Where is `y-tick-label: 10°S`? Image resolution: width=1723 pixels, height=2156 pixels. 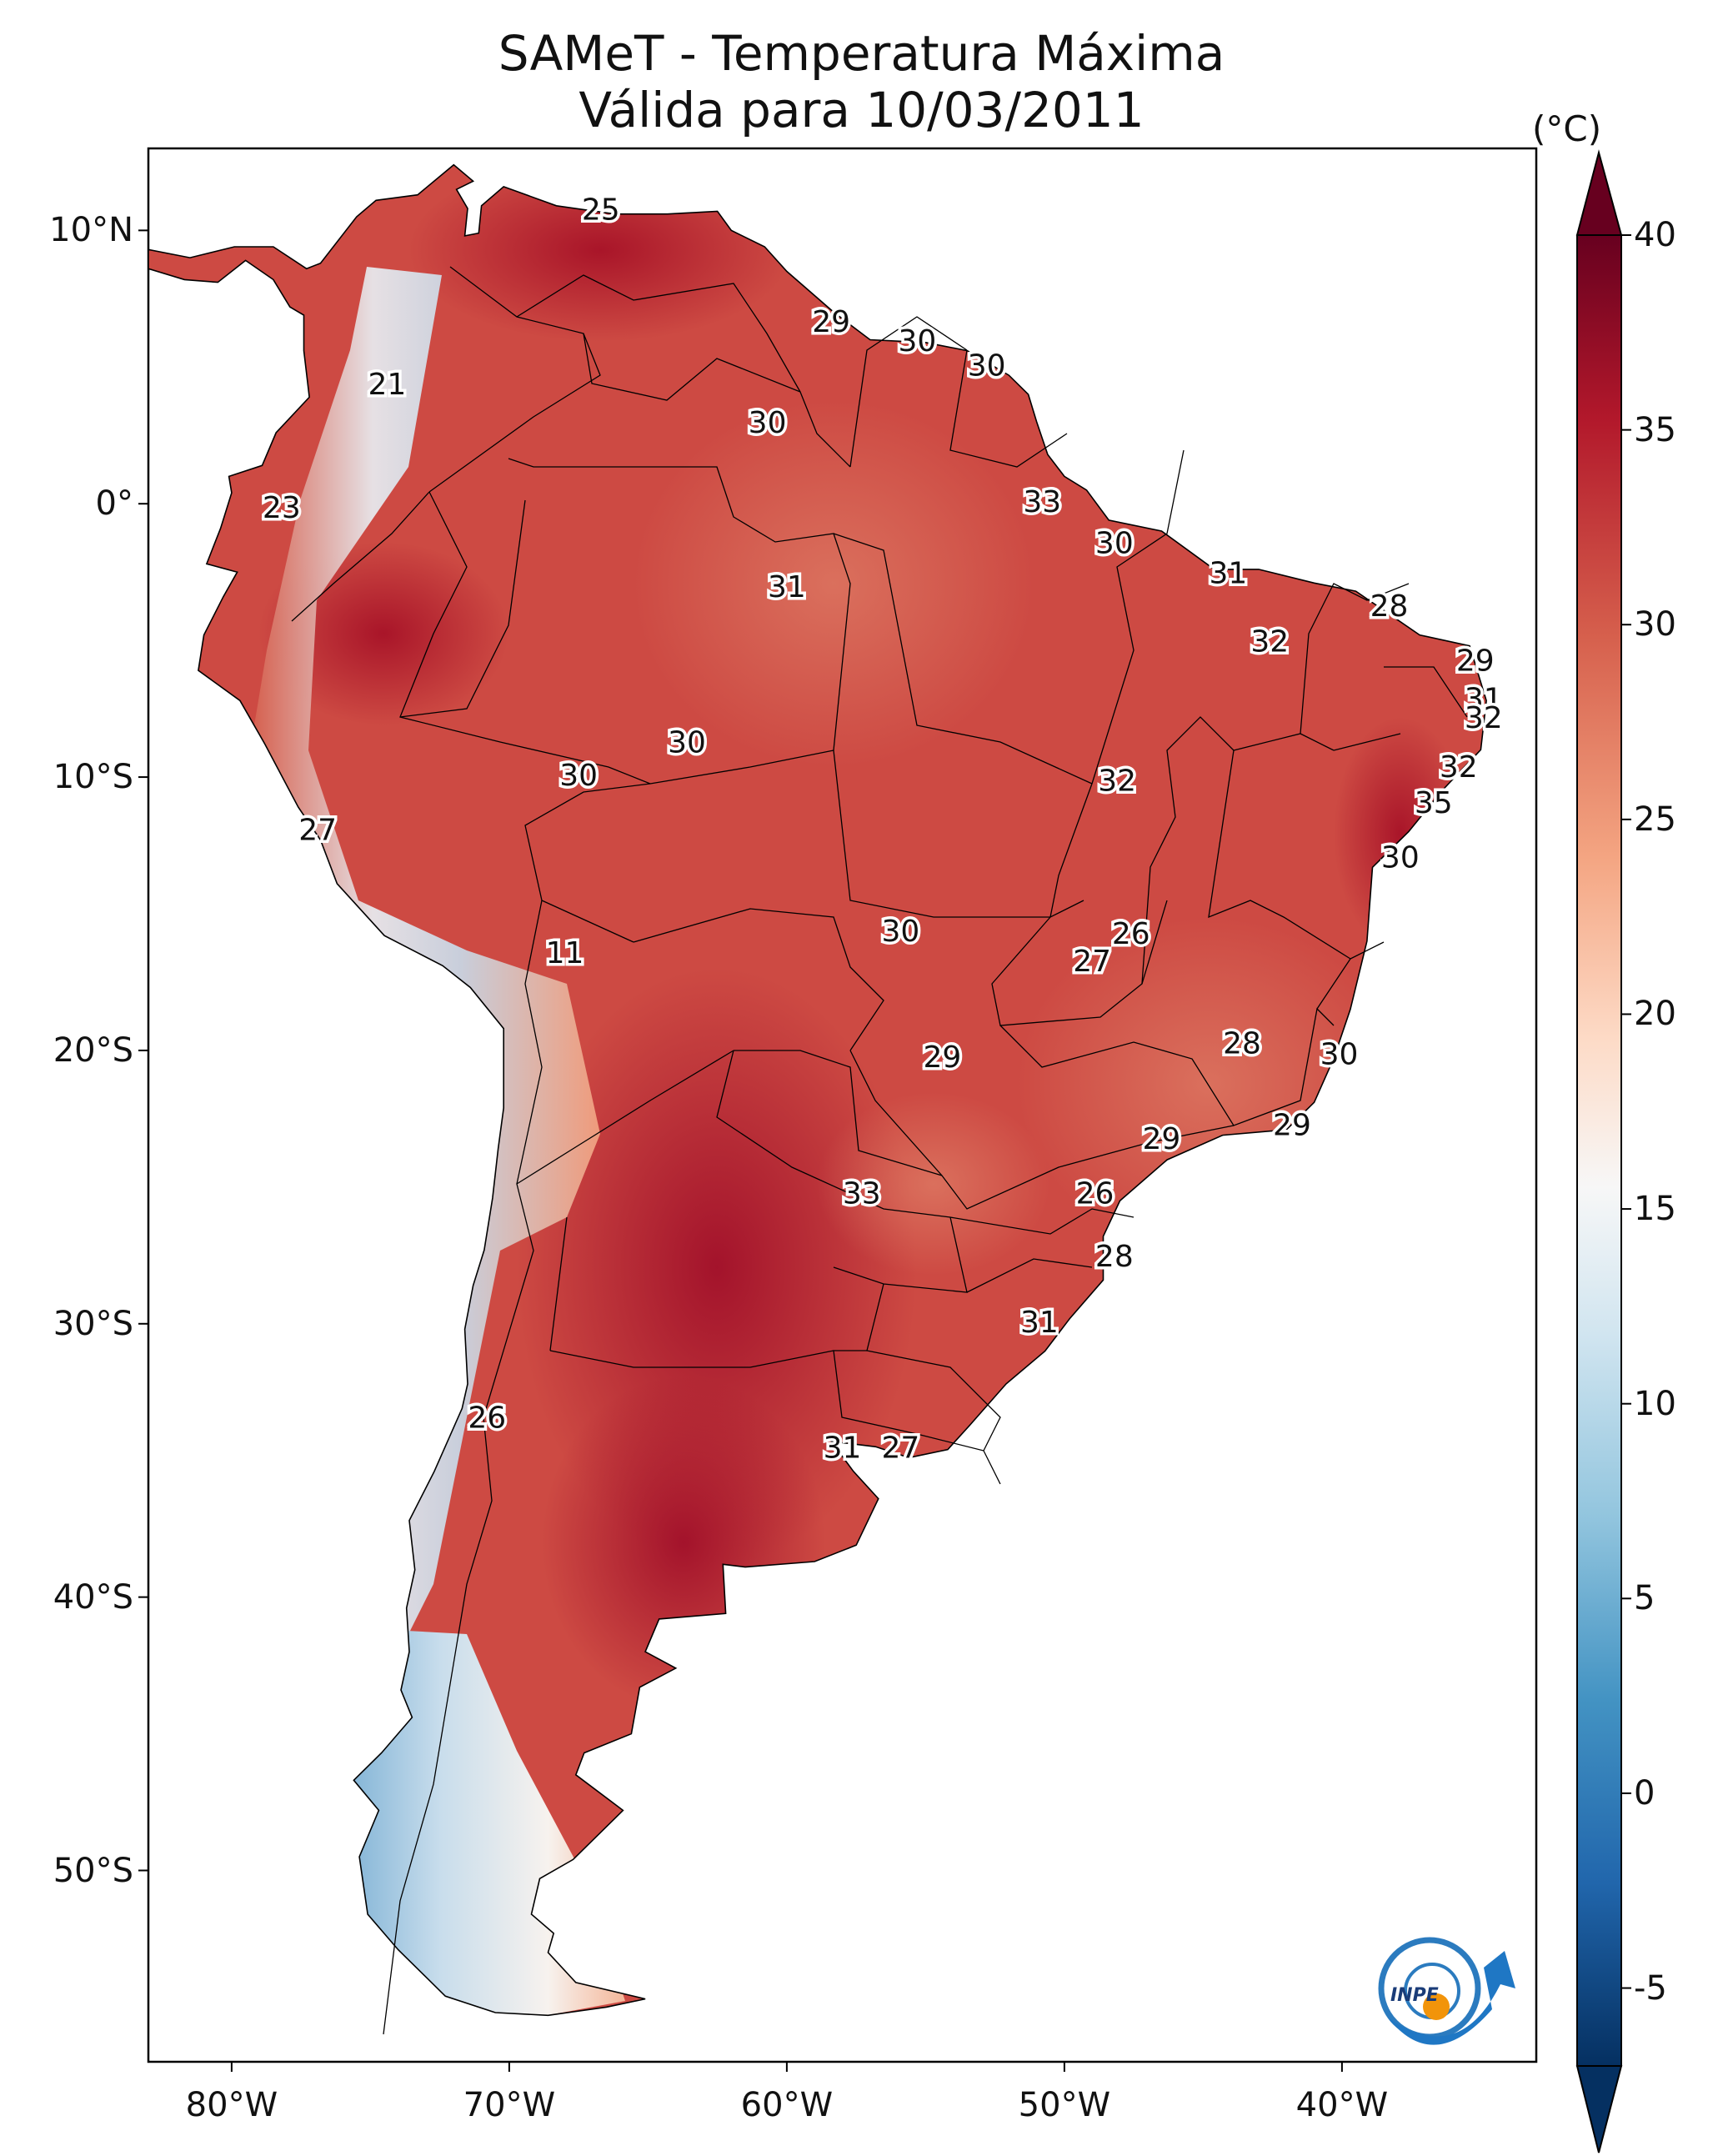
y-tick-label: 10°S is located at coordinates (93, 777).